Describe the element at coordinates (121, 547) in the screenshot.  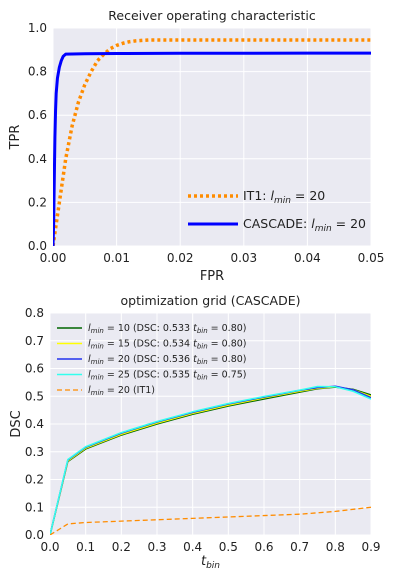
I see `x-tick-label: 0.2` at that location.